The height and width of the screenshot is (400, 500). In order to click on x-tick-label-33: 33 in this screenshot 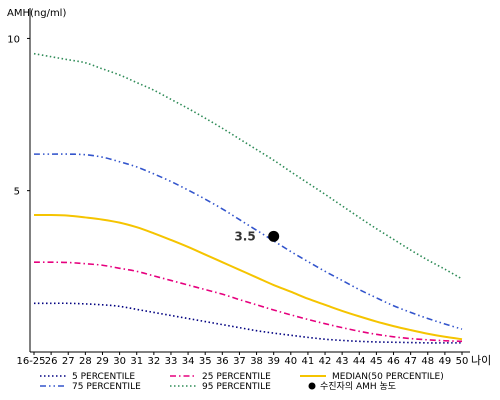, I will do `click(171, 361)`.